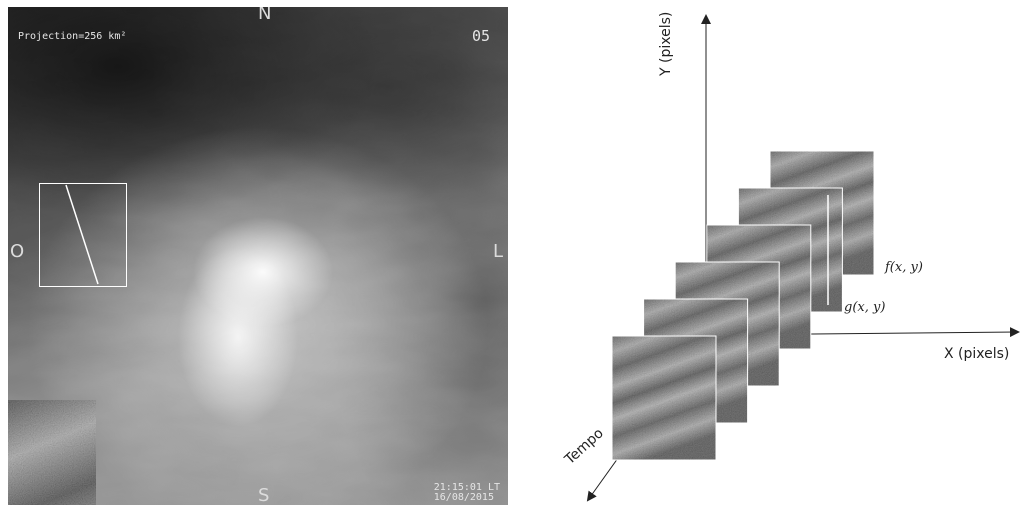 This screenshot has height=508, width=1022. What do you see at coordinates (904, 267) in the screenshot?
I see `frame-f-label: f(x, y)` at bounding box center [904, 267].